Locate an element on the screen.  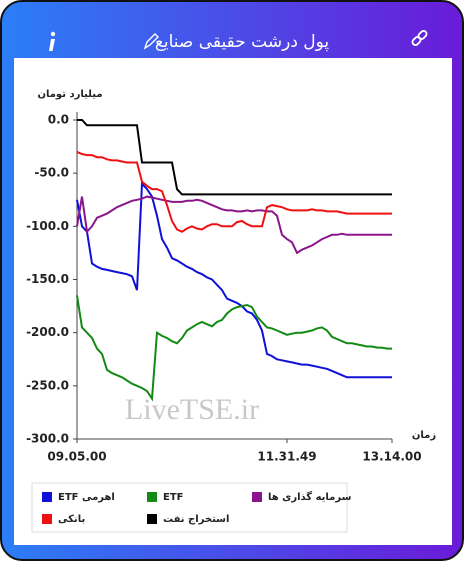
legend-label: ETF اهرمی is located at coordinates (86, 497).